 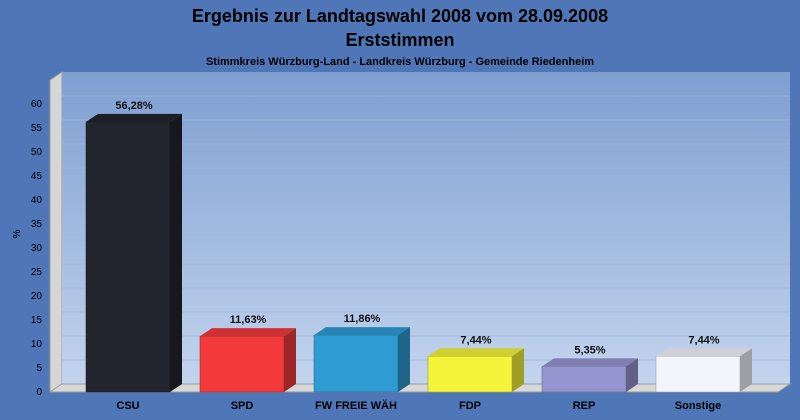 I want to click on data-label: 11,86%, so click(x=362, y=319).